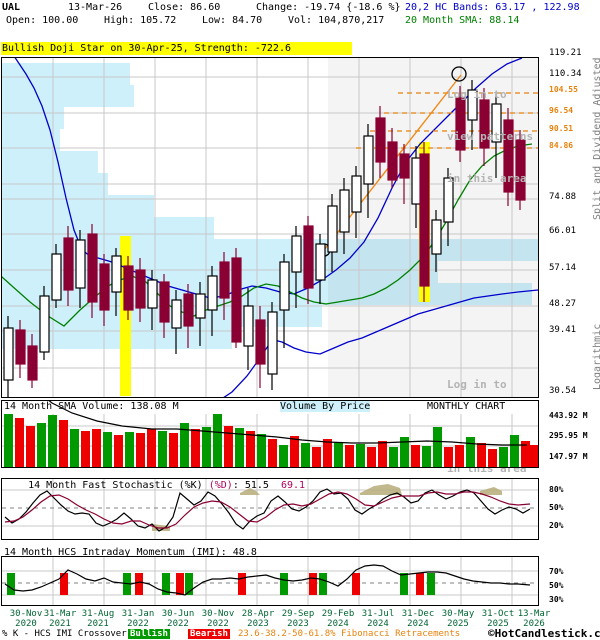 The width and height of the screenshot is (600, 640). What do you see at coordinates (232, 20) in the screenshot?
I see `quote-low: Low: 84.70` at bounding box center [232, 20].